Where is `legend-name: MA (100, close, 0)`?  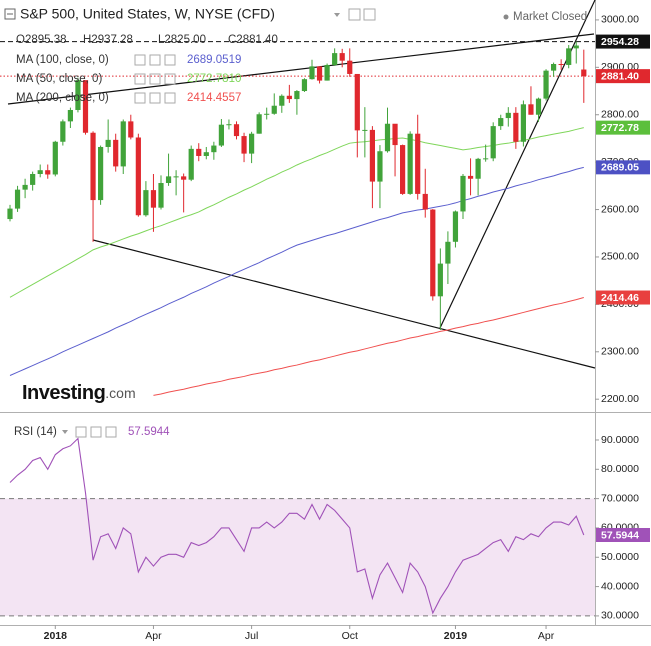 legend-name: MA (100, close, 0) is located at coordinates (62, 60).